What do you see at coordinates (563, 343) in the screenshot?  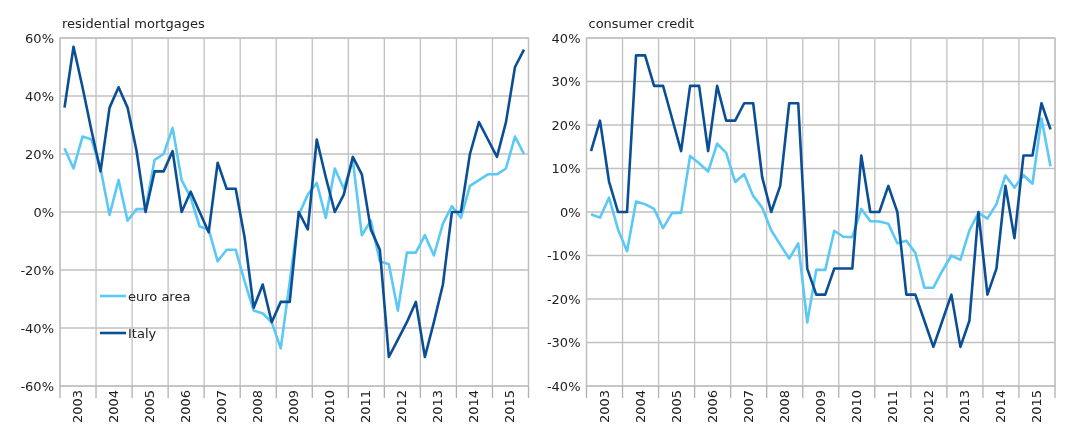 I see `y-tick-label: -30%` at bounding box center [563, 343].